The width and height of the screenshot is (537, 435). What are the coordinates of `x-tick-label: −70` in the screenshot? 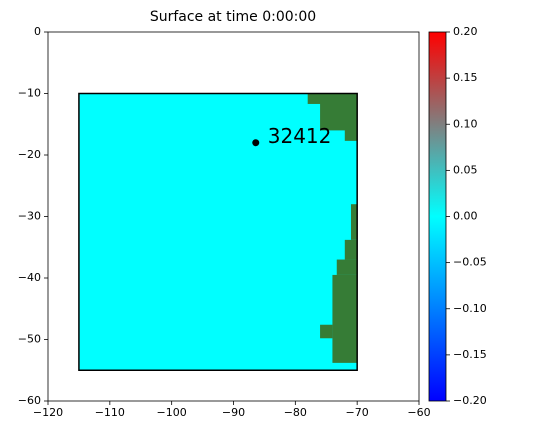 It's located at (357, 412).